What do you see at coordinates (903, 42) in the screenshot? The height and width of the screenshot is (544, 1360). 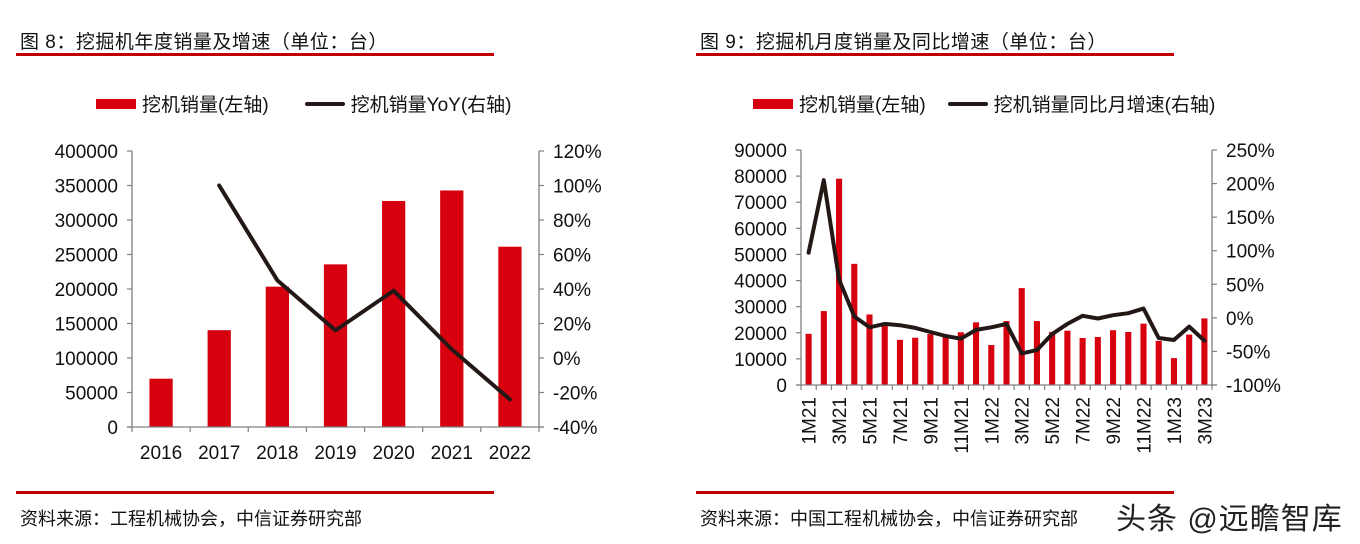 I see `figure-9-title: 图 9：挖掘机月度销量及同比增速（单位：台）` at bounding box center [903, 42].